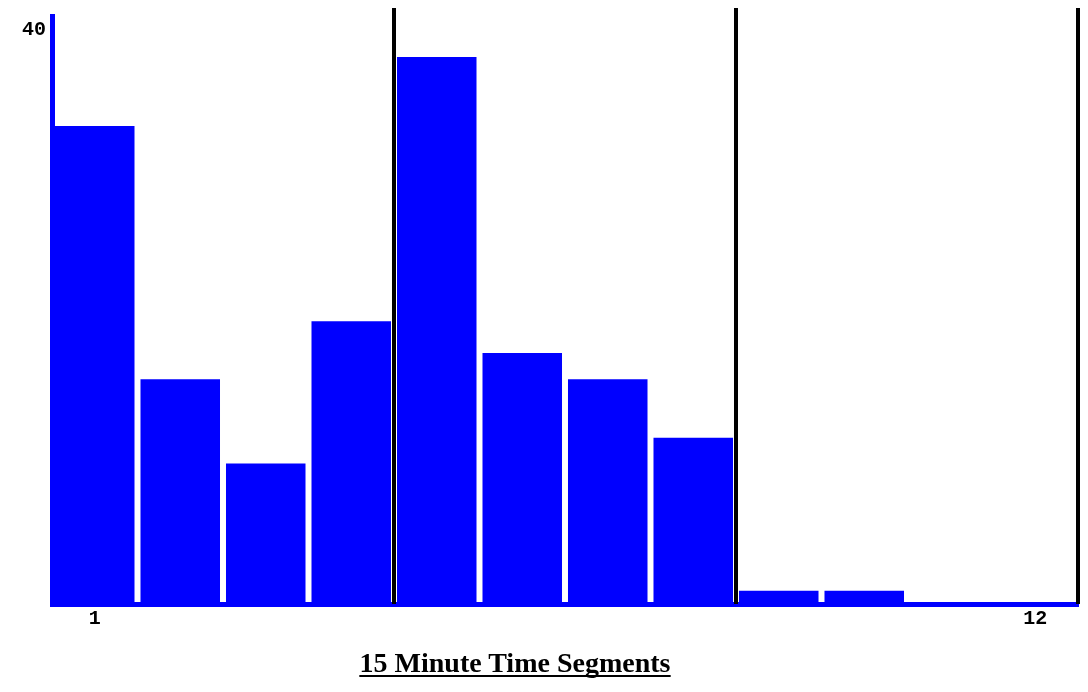  What do you see at coordinates (33, 30) in the screenshot?
I see `text: 40` at bounding box center [33, 30].